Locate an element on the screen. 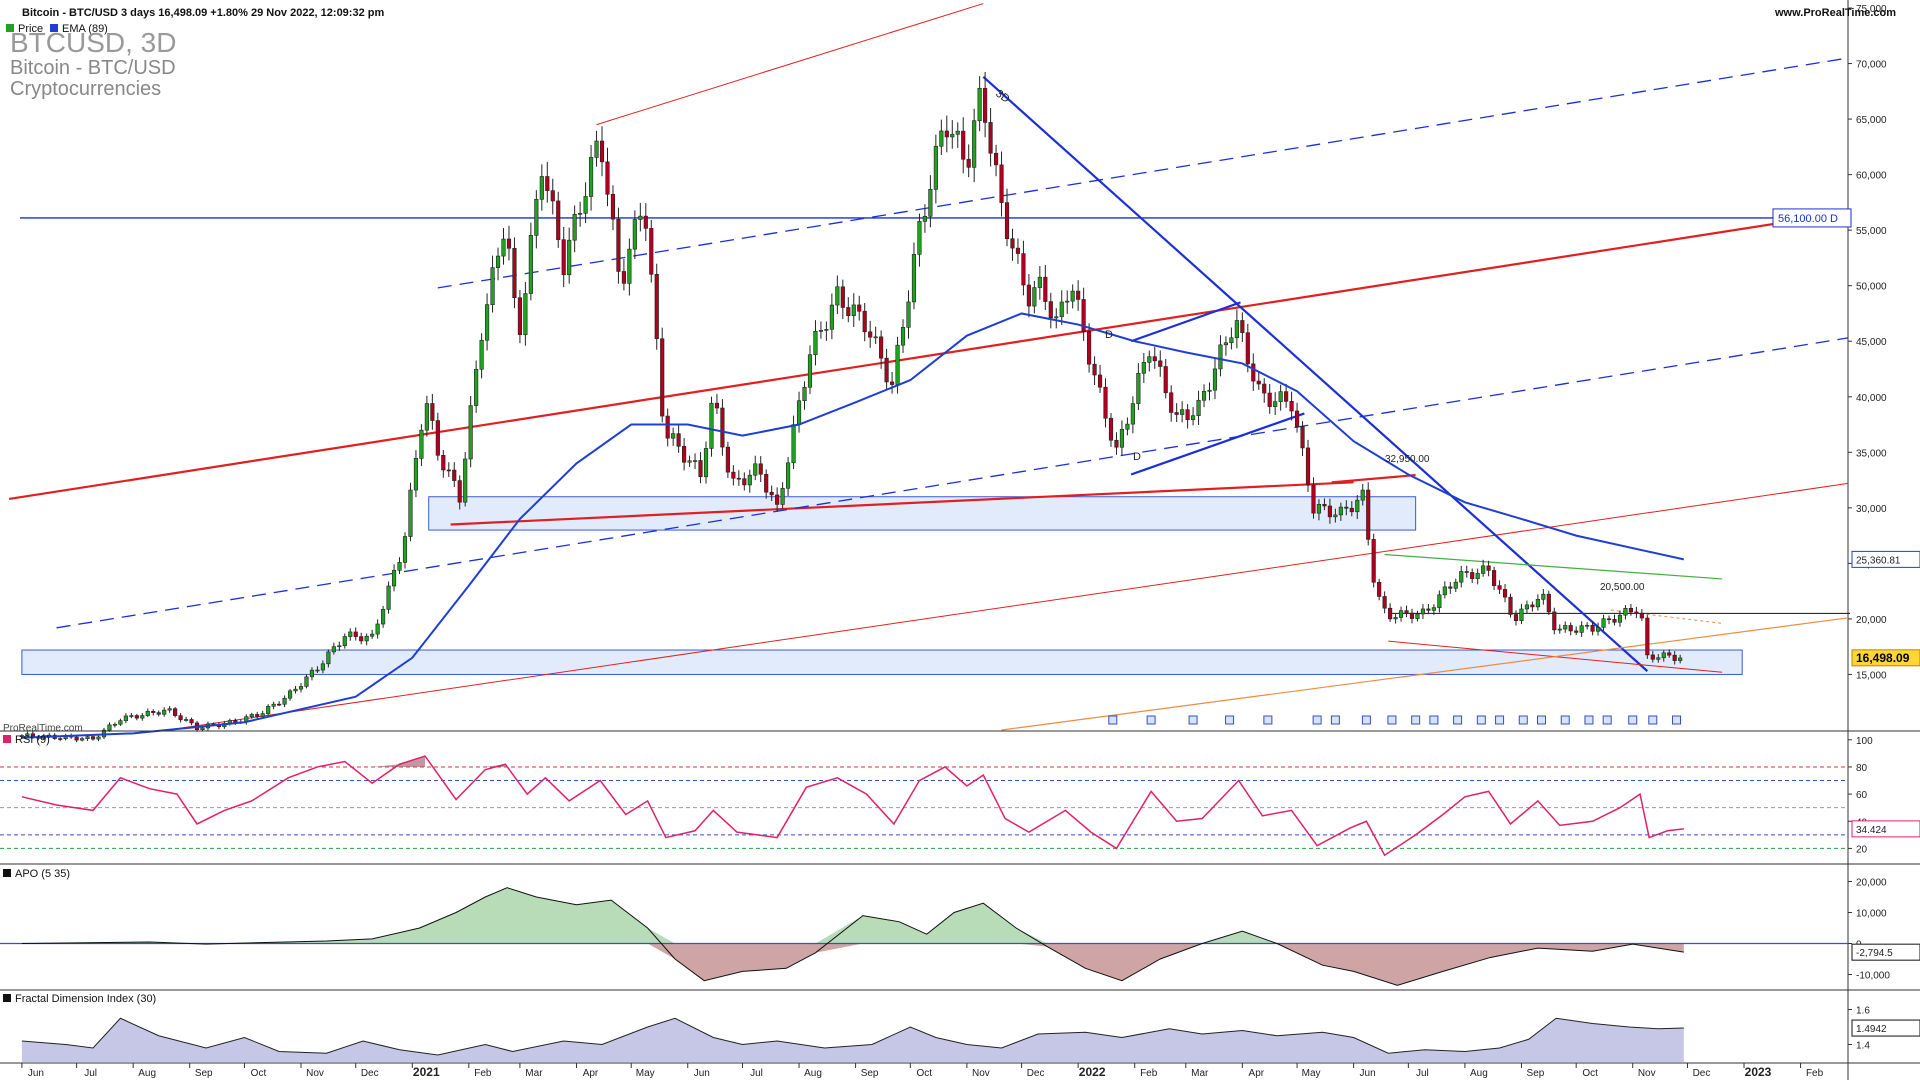 Image resolution: width=1920 pixels, height=1080 pixels. x-tick-label: Mar is located at coordinates (1200, 1073).